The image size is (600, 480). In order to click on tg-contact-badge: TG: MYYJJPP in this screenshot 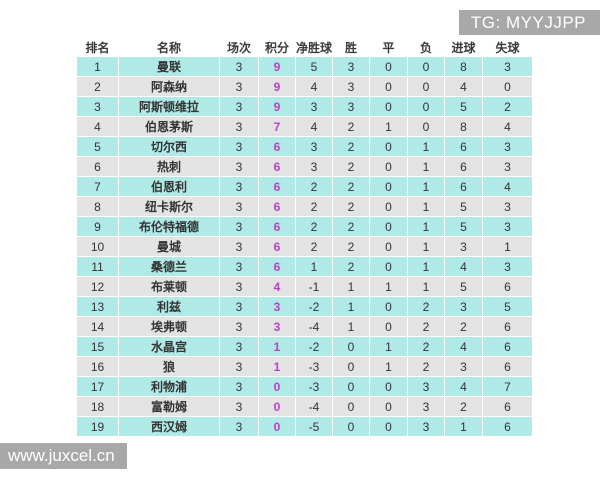, I will do `click(529, 22)`.